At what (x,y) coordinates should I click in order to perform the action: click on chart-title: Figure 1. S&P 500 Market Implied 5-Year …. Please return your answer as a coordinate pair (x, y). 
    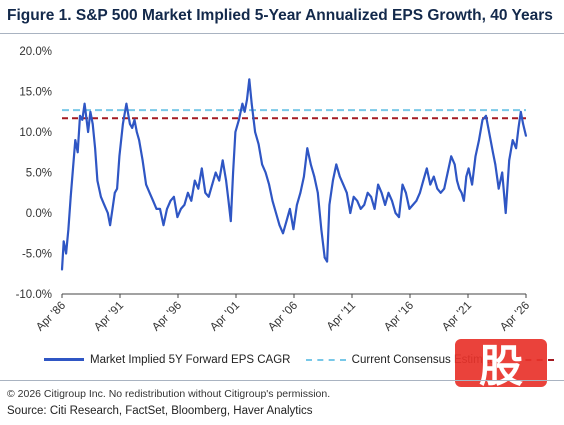
    Looking at the image, I should click on (280, 15).